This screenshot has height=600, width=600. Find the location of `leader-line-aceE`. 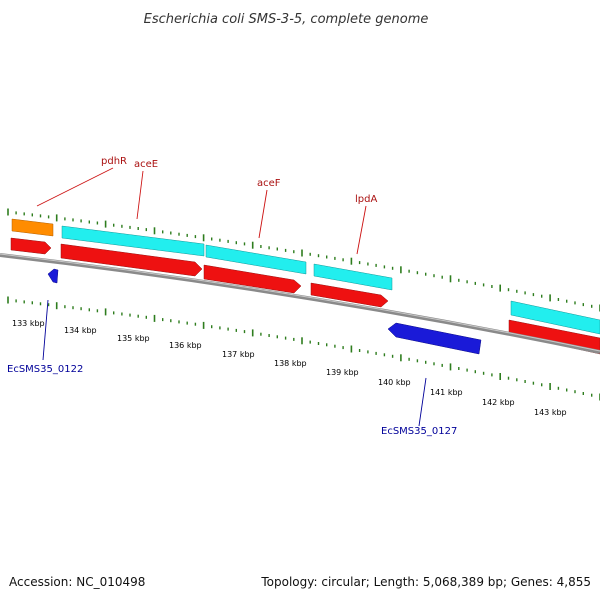

leader-line-aceE is located at coordinates (140, 195).